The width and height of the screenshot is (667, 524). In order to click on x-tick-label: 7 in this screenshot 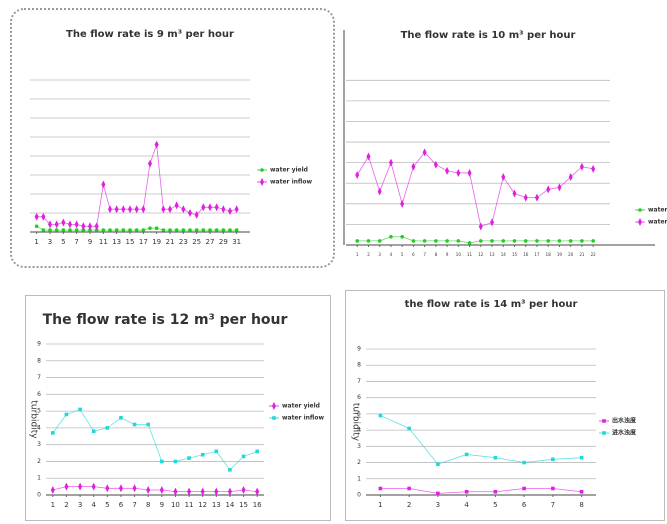, I will do `click(424, 254)`.